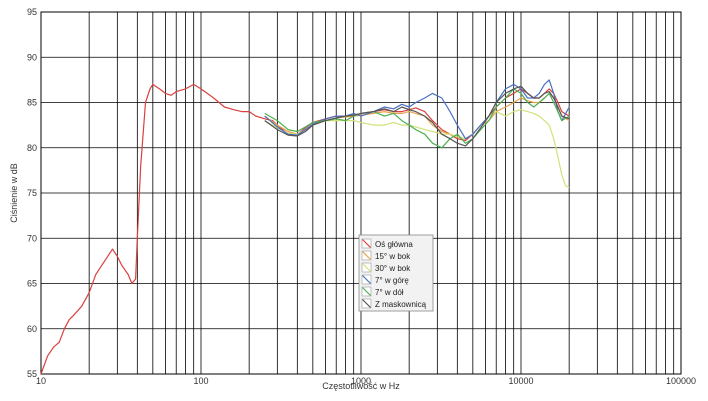 This screenshot has height=401, width=708. Describe the element at coordinates (32, 193) in the screenshot. I see `y-tick-label: 75` at that location.